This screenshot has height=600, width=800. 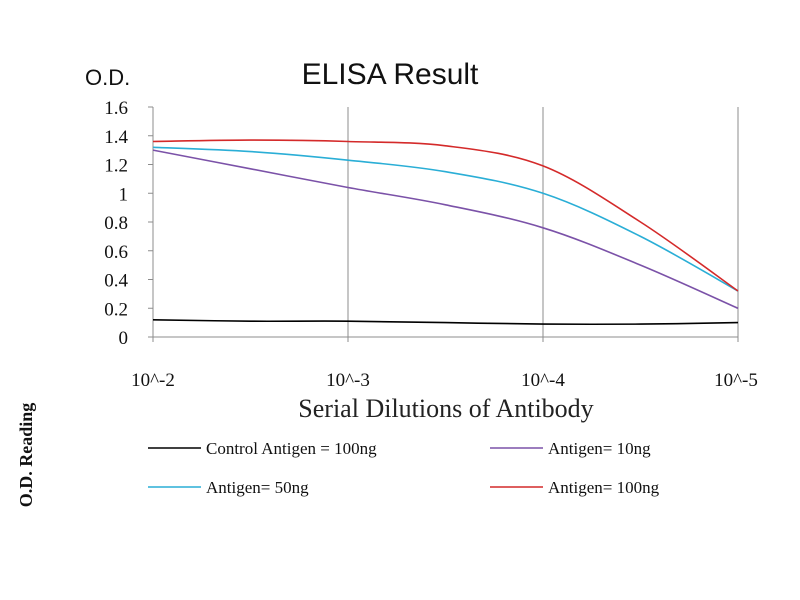 What do you see at coordinates (107, 77) in the screenshot?
I see `y-axis-title: O.D.` at bounding box center [107, 77].